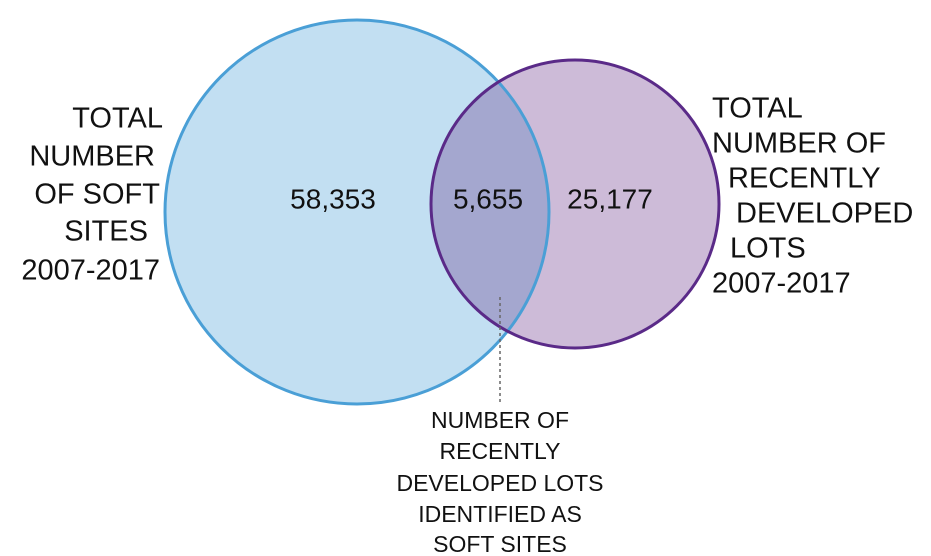  I want to click on left-label: TOTAL NUMBER OF SOFT SITES 2007-2017, so click(92, 195).